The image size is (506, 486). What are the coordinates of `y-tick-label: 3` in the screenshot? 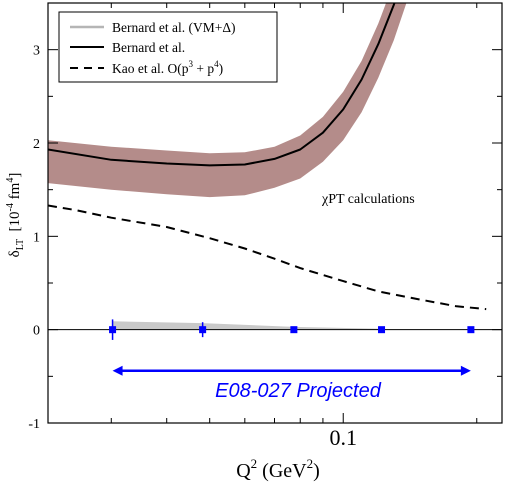 It's located at (36, 51).